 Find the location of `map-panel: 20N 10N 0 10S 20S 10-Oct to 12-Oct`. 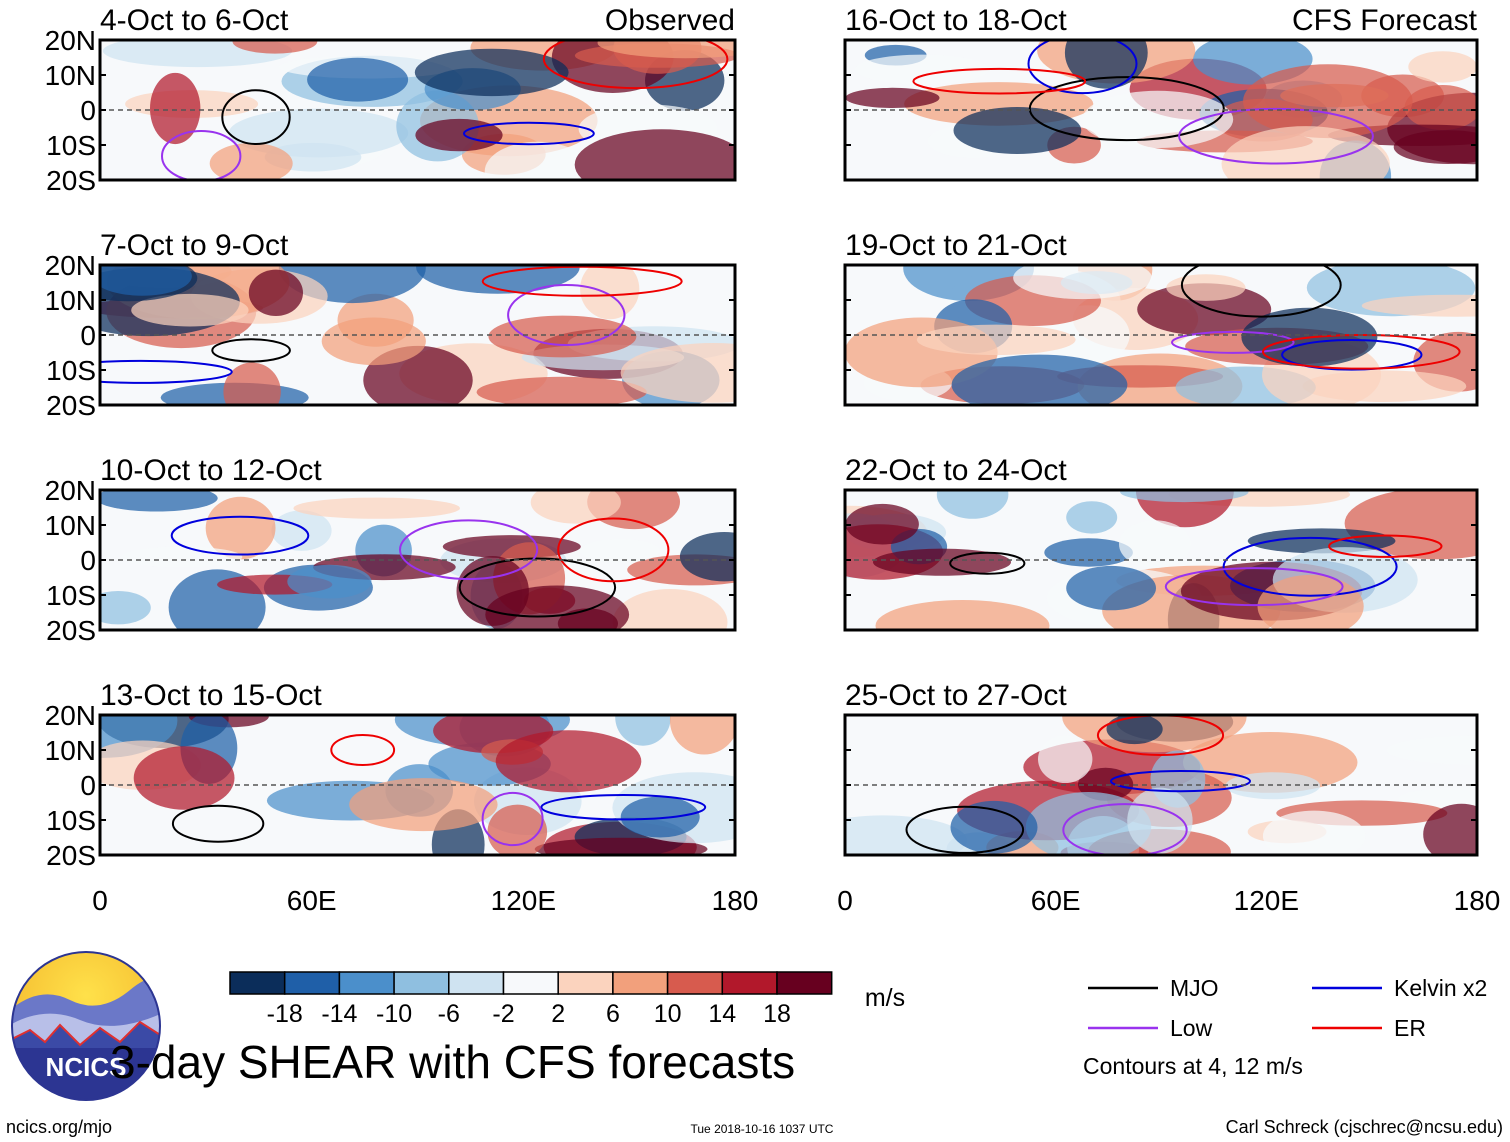

map-panel: 20N 10N 0 10S 20S 10-Oct to 12-Oct is located at coordinates (391, 550).